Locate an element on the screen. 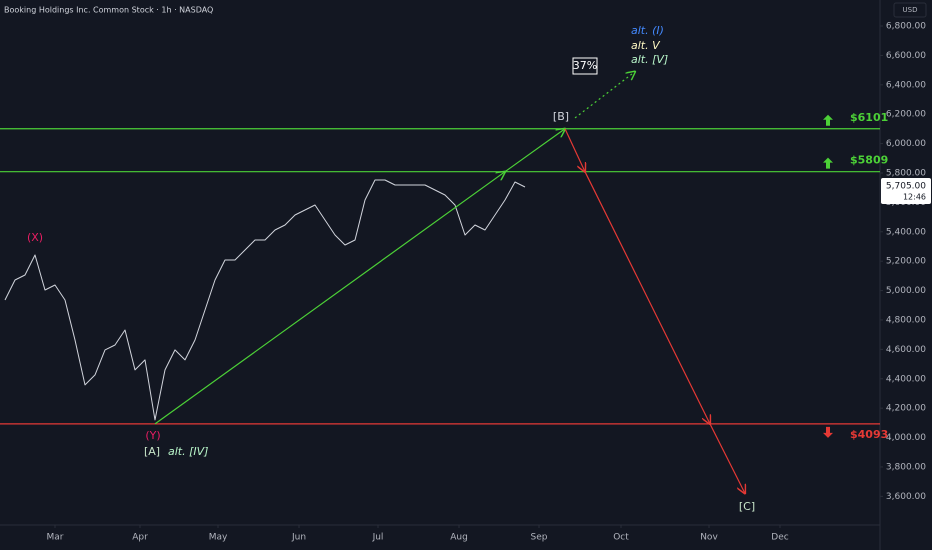 Image resolution: width=932 pixels, height=550 pixels. y-tick-label: 6,200.00 is located at coordinates (906, 115).